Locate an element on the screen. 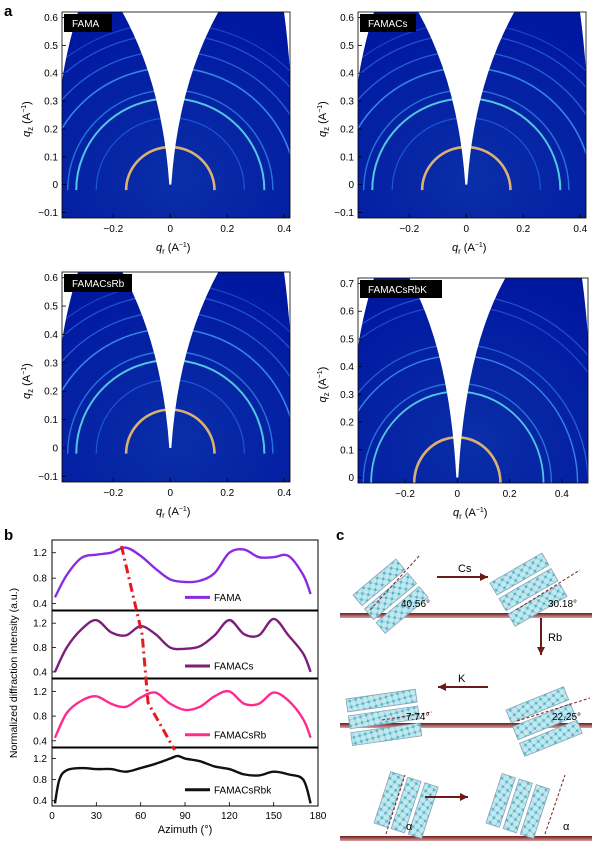 The height and width of the screenshot is (851, 600). cation-label: Cs is located at coordinates (465, 569).